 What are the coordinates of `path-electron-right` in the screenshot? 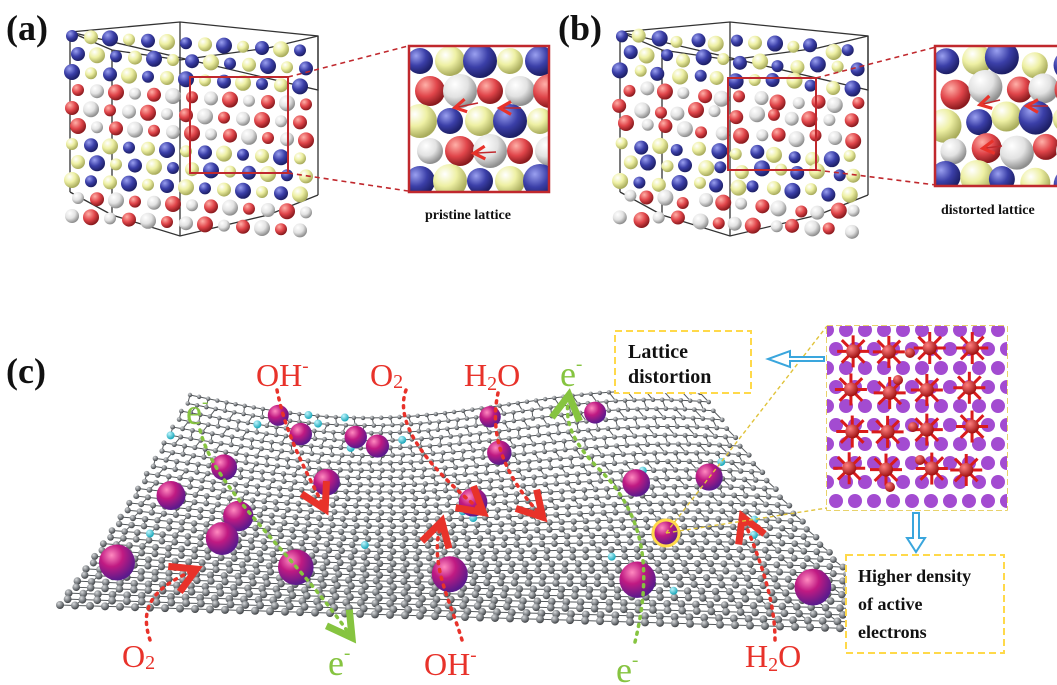 It's located at (606, 523).